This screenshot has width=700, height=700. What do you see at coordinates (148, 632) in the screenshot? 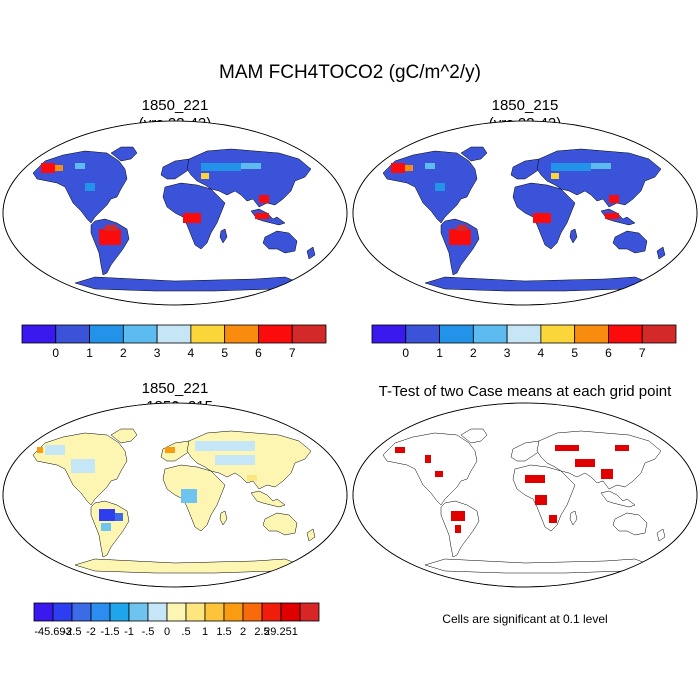
I see `colorbar-3-tick-label: -.5` at bounding box center [148, 632].